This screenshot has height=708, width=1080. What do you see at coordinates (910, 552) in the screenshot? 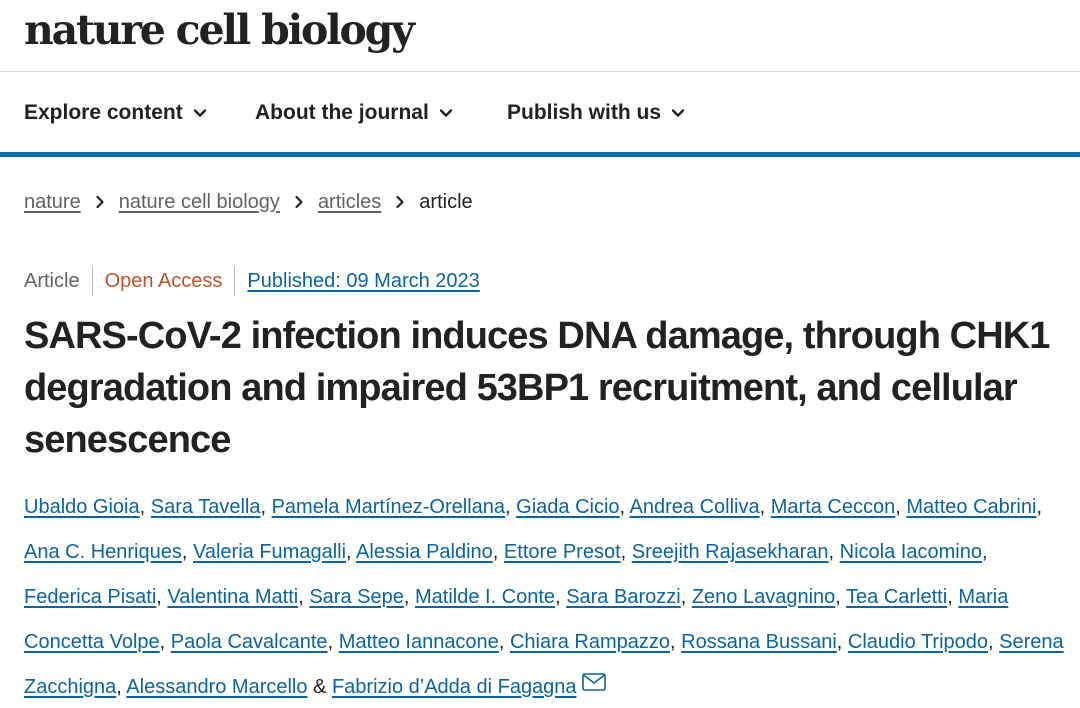
I see `author-link: Nicola Iacomino` at bounding box center [910, 552].